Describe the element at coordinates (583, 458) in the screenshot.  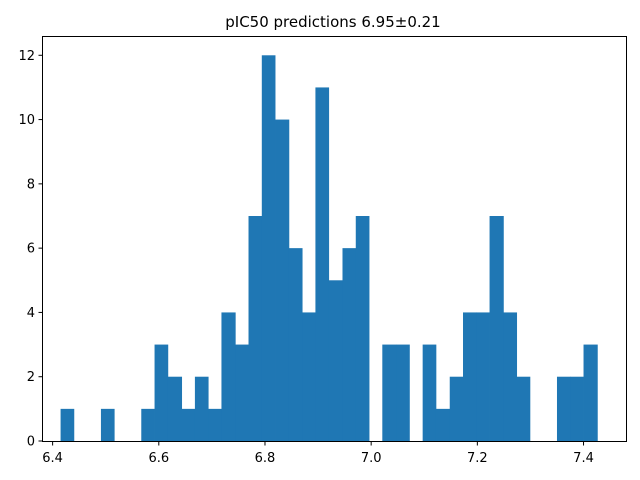
I see `x-tick-label: 7.4` at that location.